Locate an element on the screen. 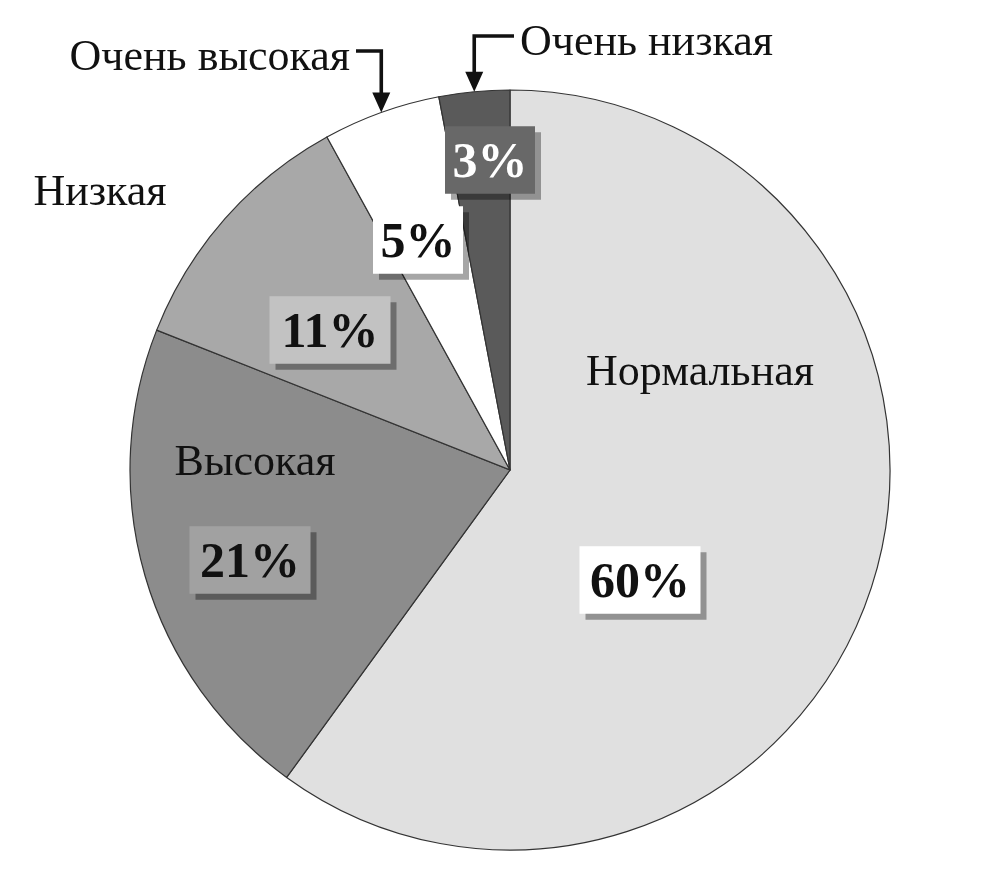 This screenshot has width=1007, height=881. data-label: 3% is located at coordinates (490, 160).